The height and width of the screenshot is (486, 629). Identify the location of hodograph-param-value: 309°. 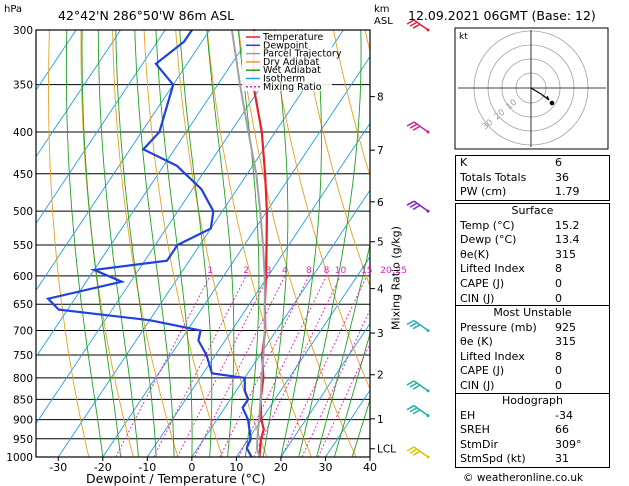
(568, 444).